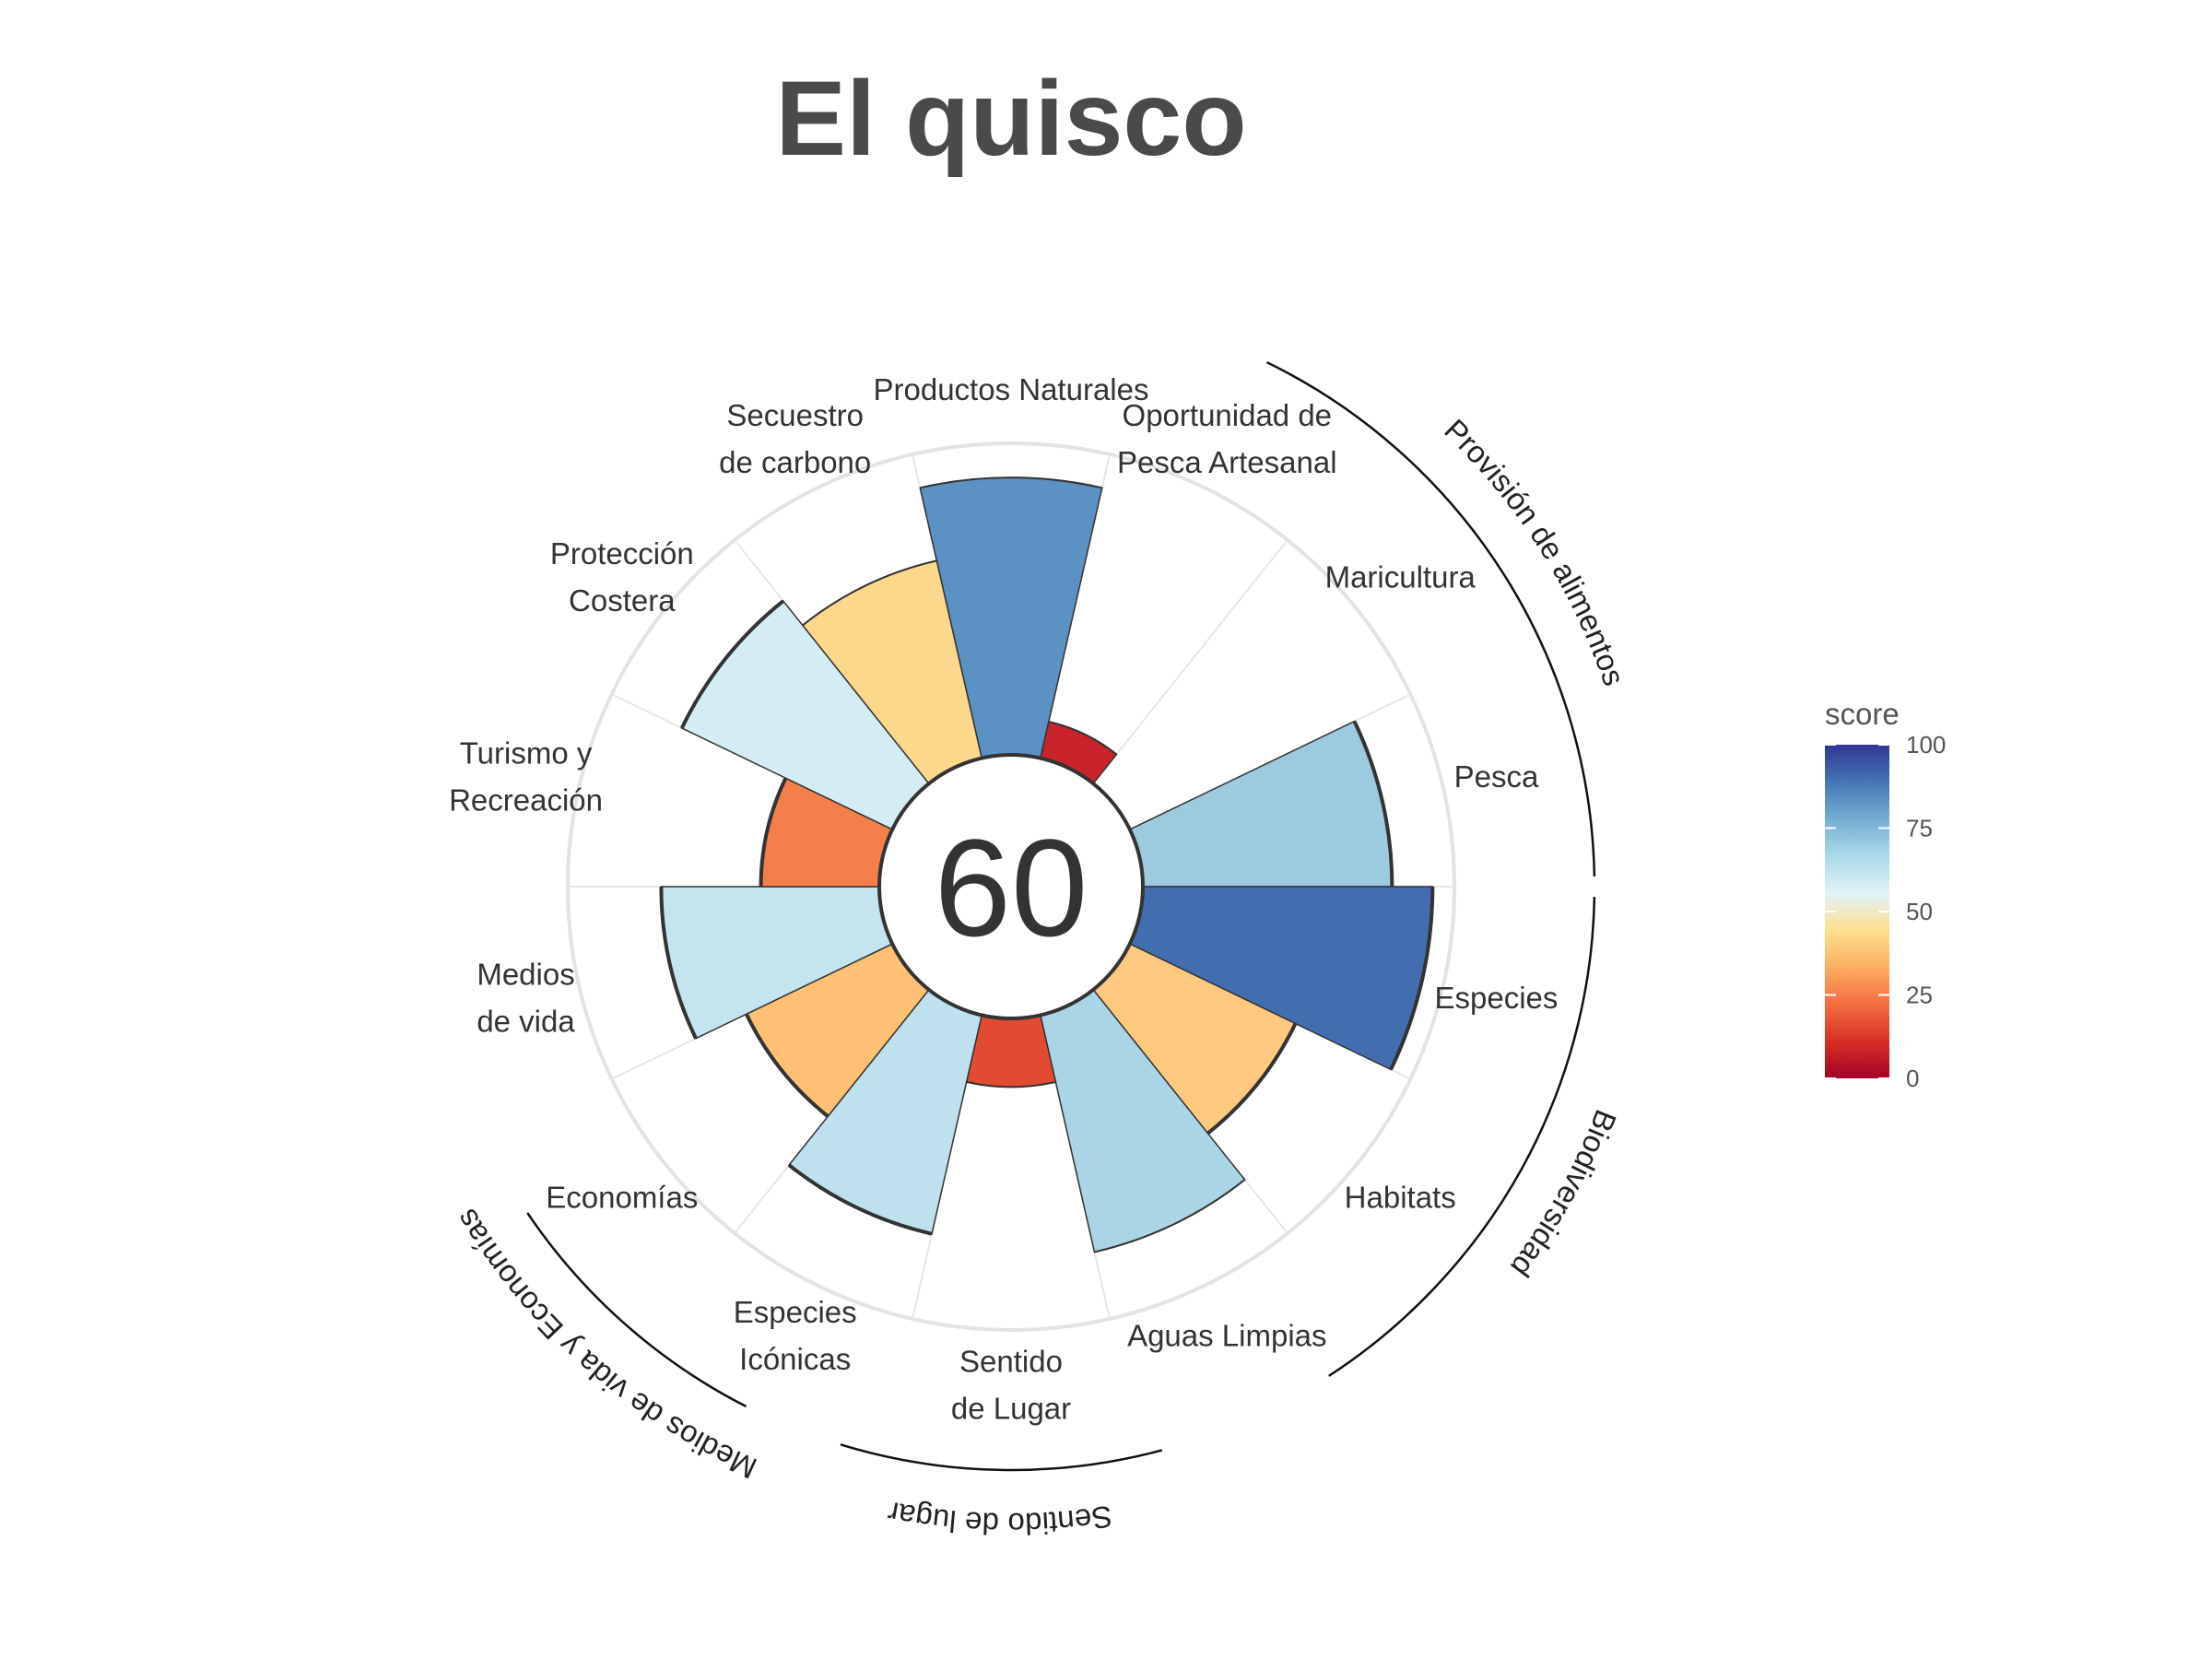 This screenshot has height=1659, width=2212. Describe the element at coordinates (526, 998) in the screenshot. I see `category-label: Medios de vida` at that location.